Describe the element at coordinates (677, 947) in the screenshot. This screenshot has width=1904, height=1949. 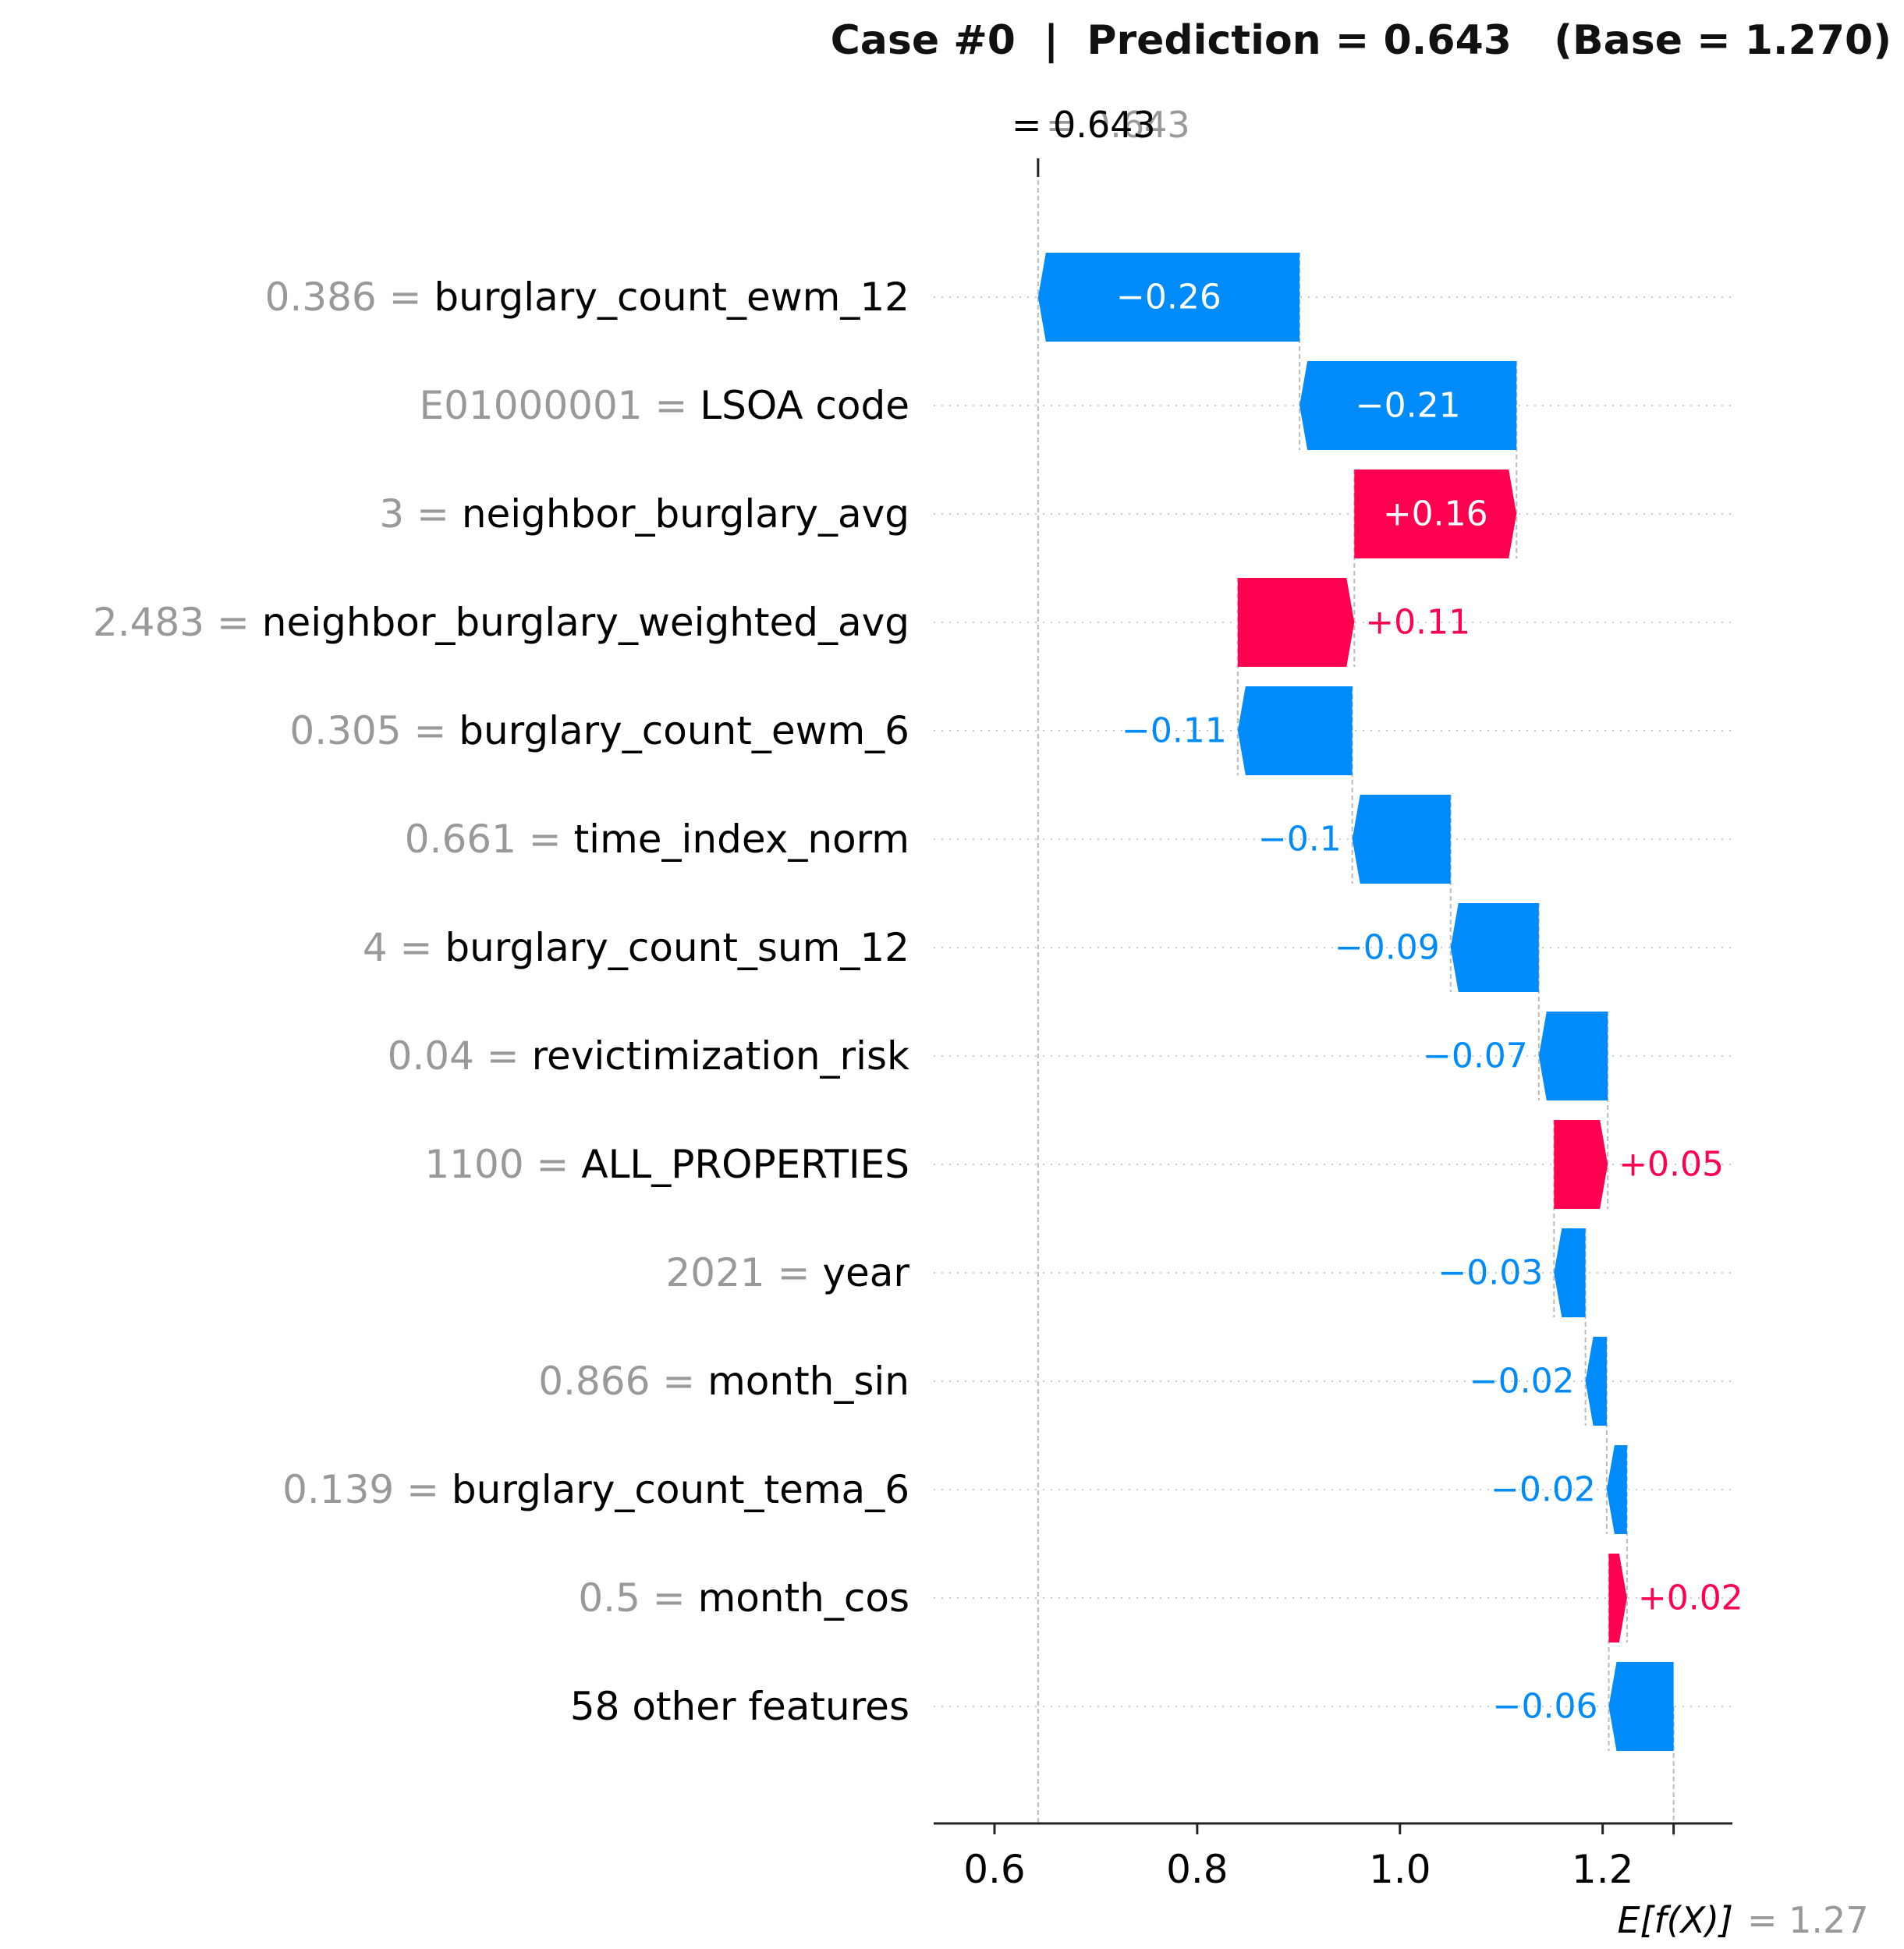
I see `feature-name: burglary_count_sum_12` at that location.